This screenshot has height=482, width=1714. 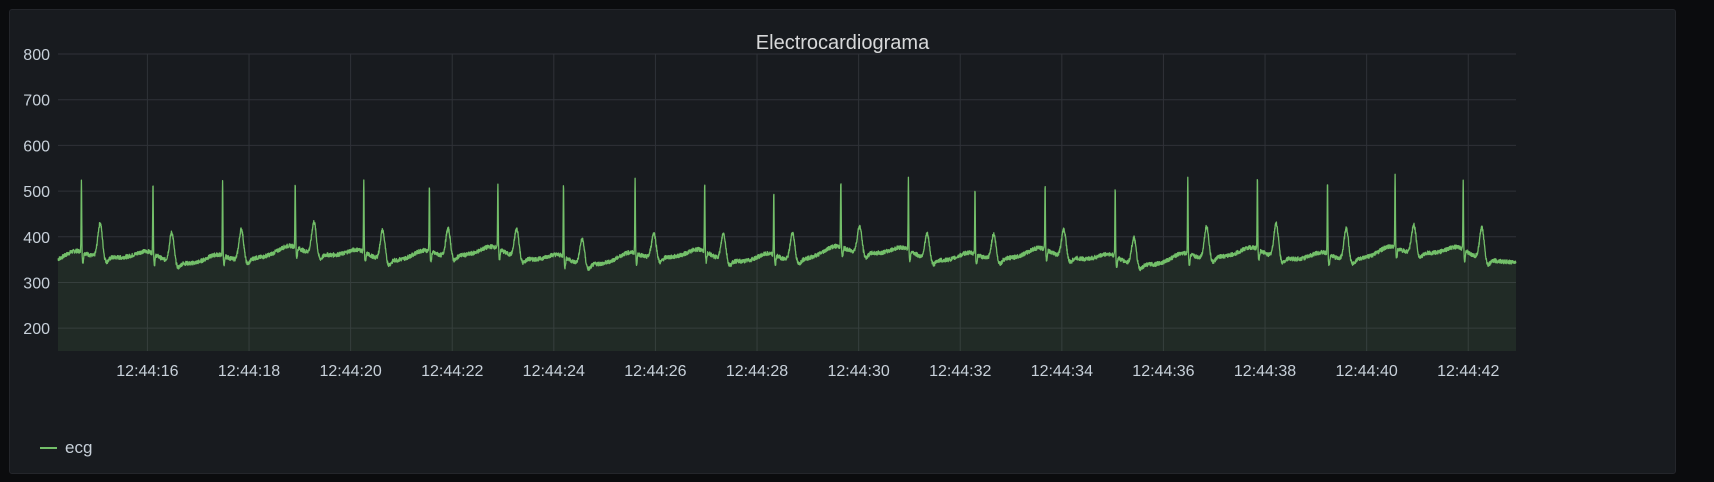 What do you see at coordinates (36, 55) in the screenshot?
I see `y-tick-label-800: 800` at bounding box center [36, 55].